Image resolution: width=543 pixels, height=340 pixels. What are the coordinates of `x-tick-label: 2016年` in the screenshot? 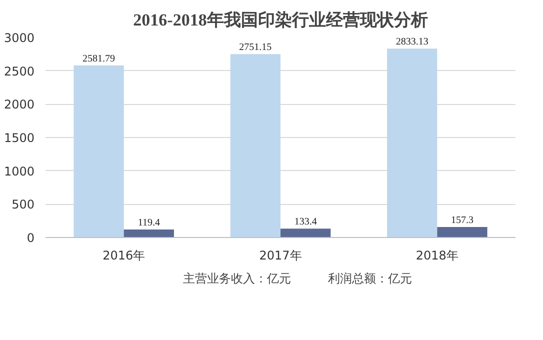 It's located at (124, 255).